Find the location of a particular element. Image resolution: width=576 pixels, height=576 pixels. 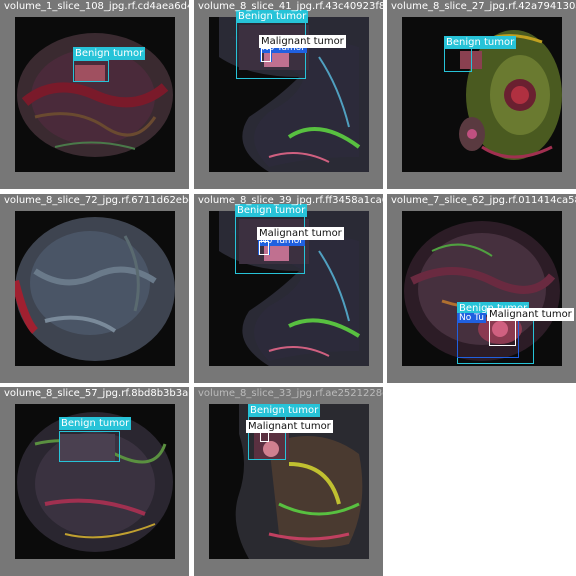

no-tumor-label: No Tu is located at coordinates (471, 318).